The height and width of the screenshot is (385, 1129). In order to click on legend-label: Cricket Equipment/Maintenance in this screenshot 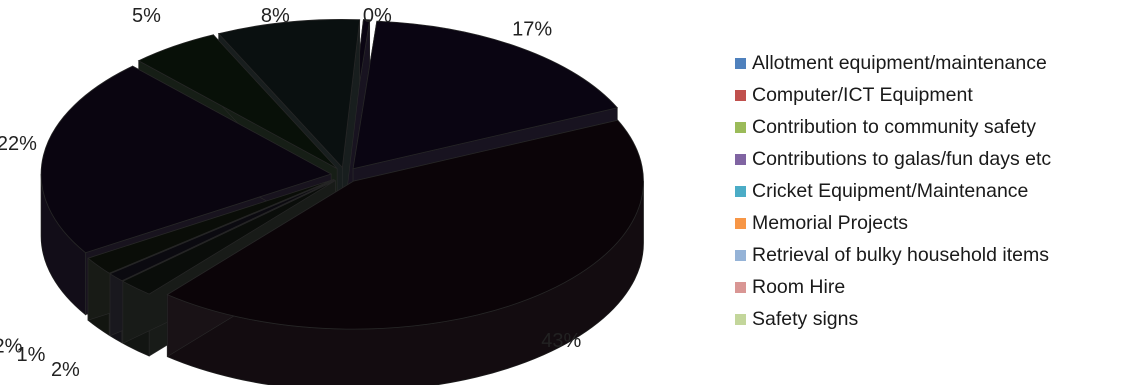, I will do `click(890, 190)`.